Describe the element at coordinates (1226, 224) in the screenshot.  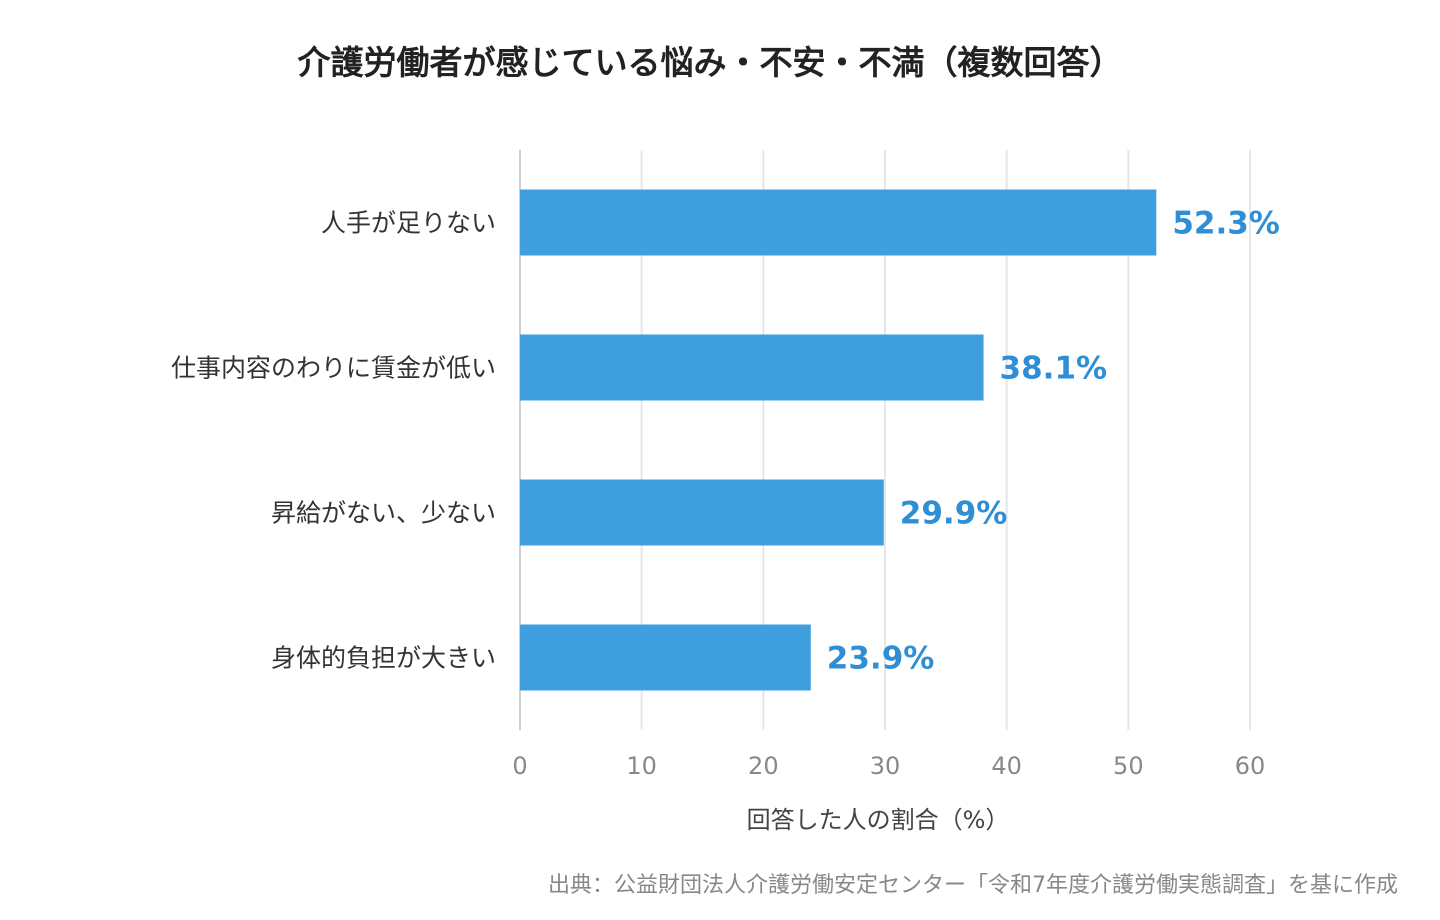
I see `value-label: 52.3%` at that location.